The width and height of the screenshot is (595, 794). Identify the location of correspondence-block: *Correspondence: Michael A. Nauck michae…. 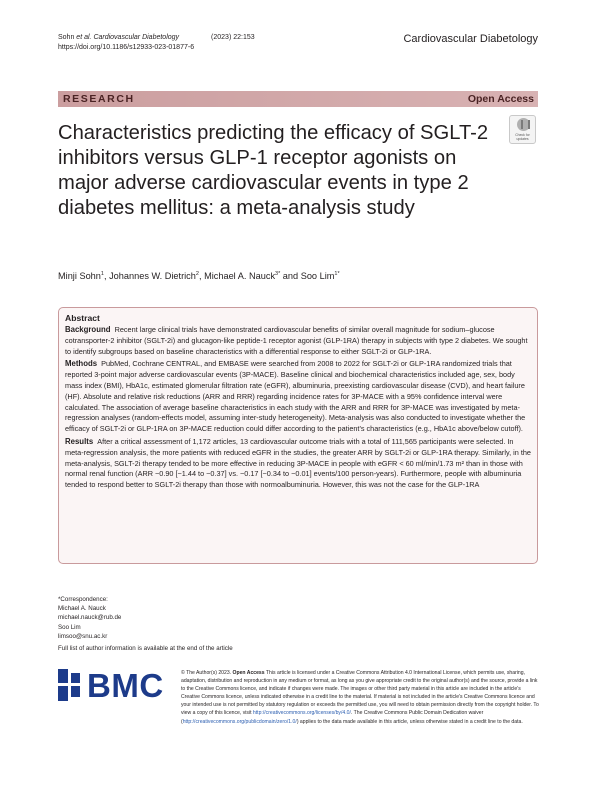
(89, 618).